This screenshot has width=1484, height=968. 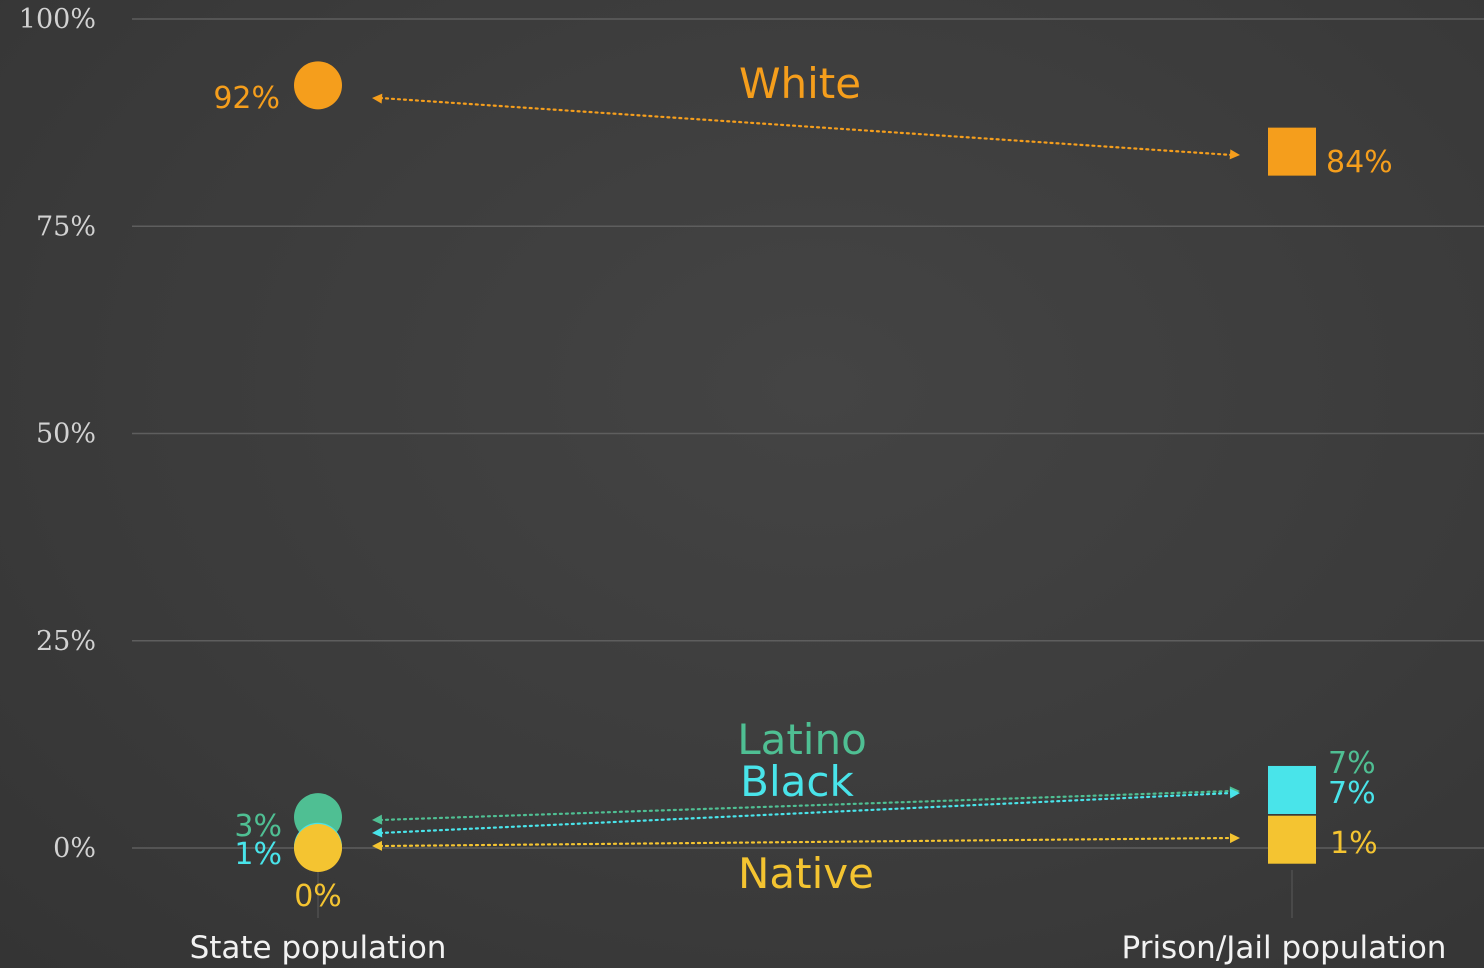 What do you see at coordinates (1292, 839) in the screenshot?
I see `prison-point-native` at bounding box center [1292, 839].